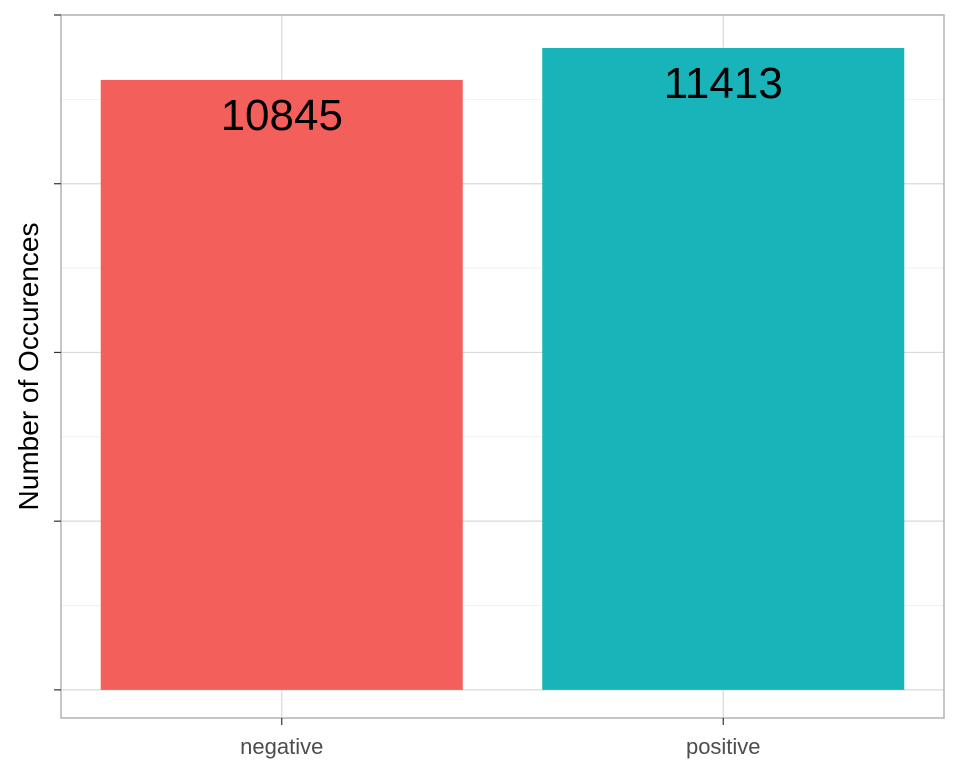  Describe the element at coordinates (723, 83) in the screenshot. I see `data-label-positive: 11413` at that location.